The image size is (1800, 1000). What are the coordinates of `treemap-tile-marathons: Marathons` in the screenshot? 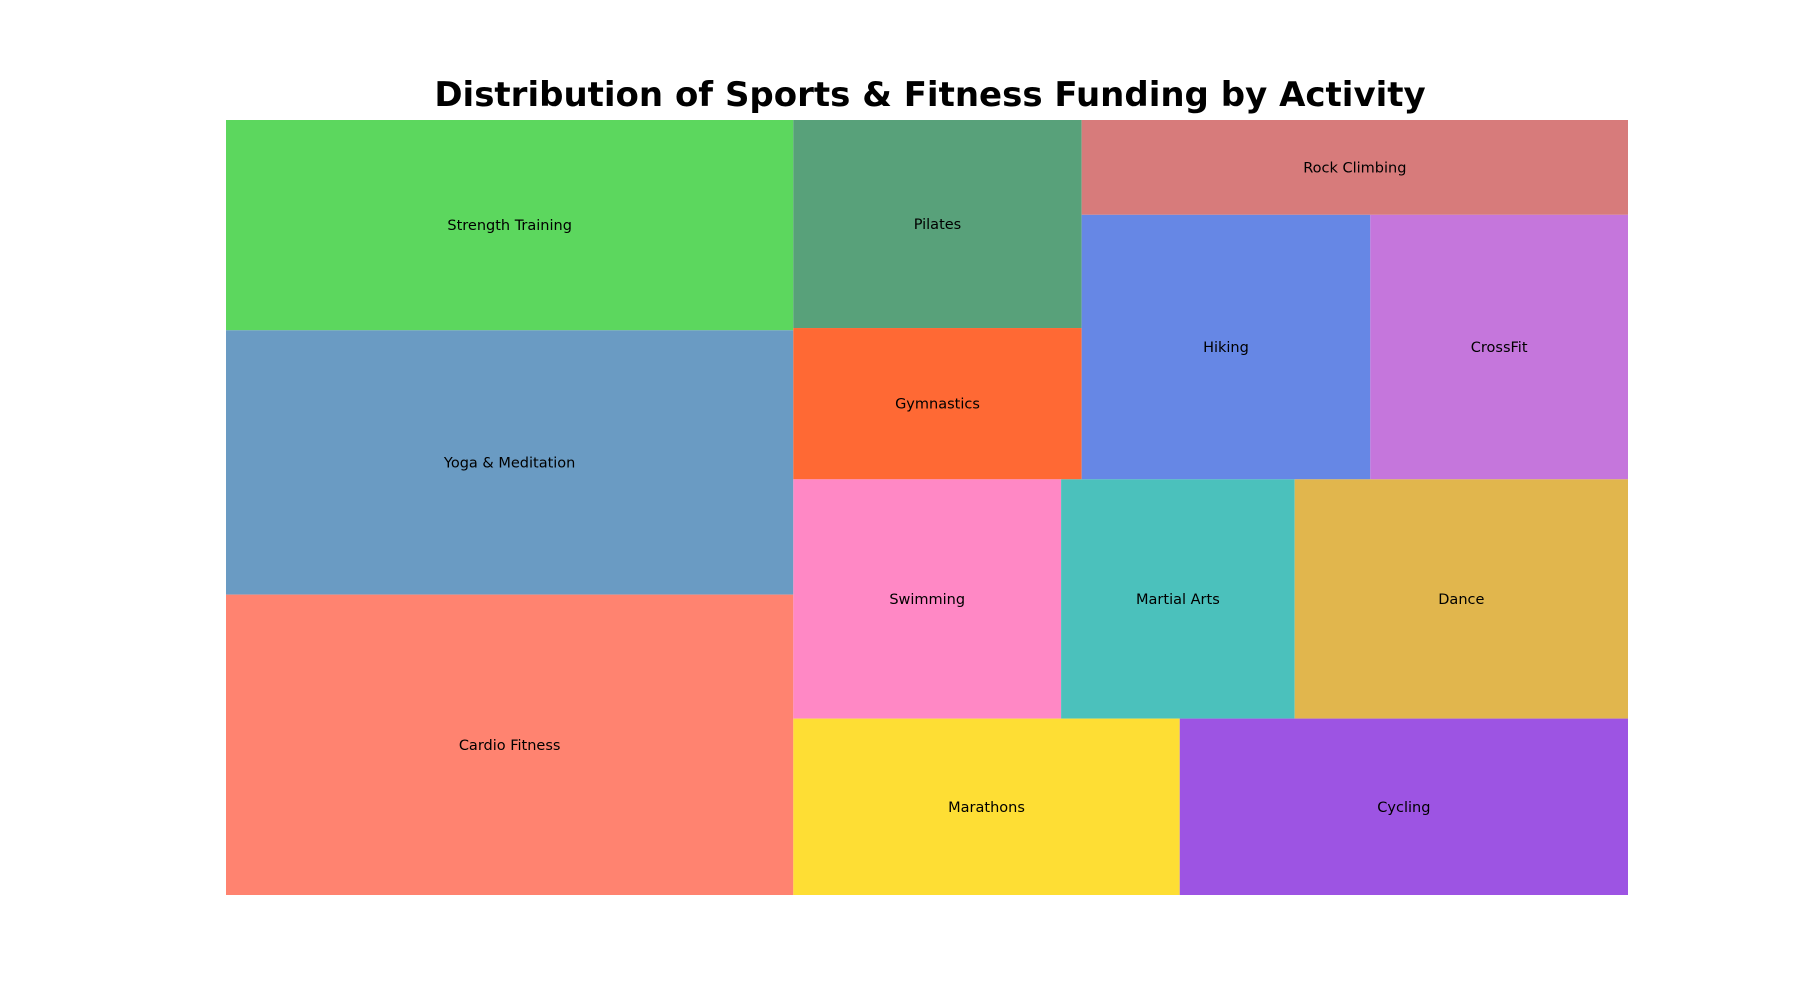 It's located at (986, 806).